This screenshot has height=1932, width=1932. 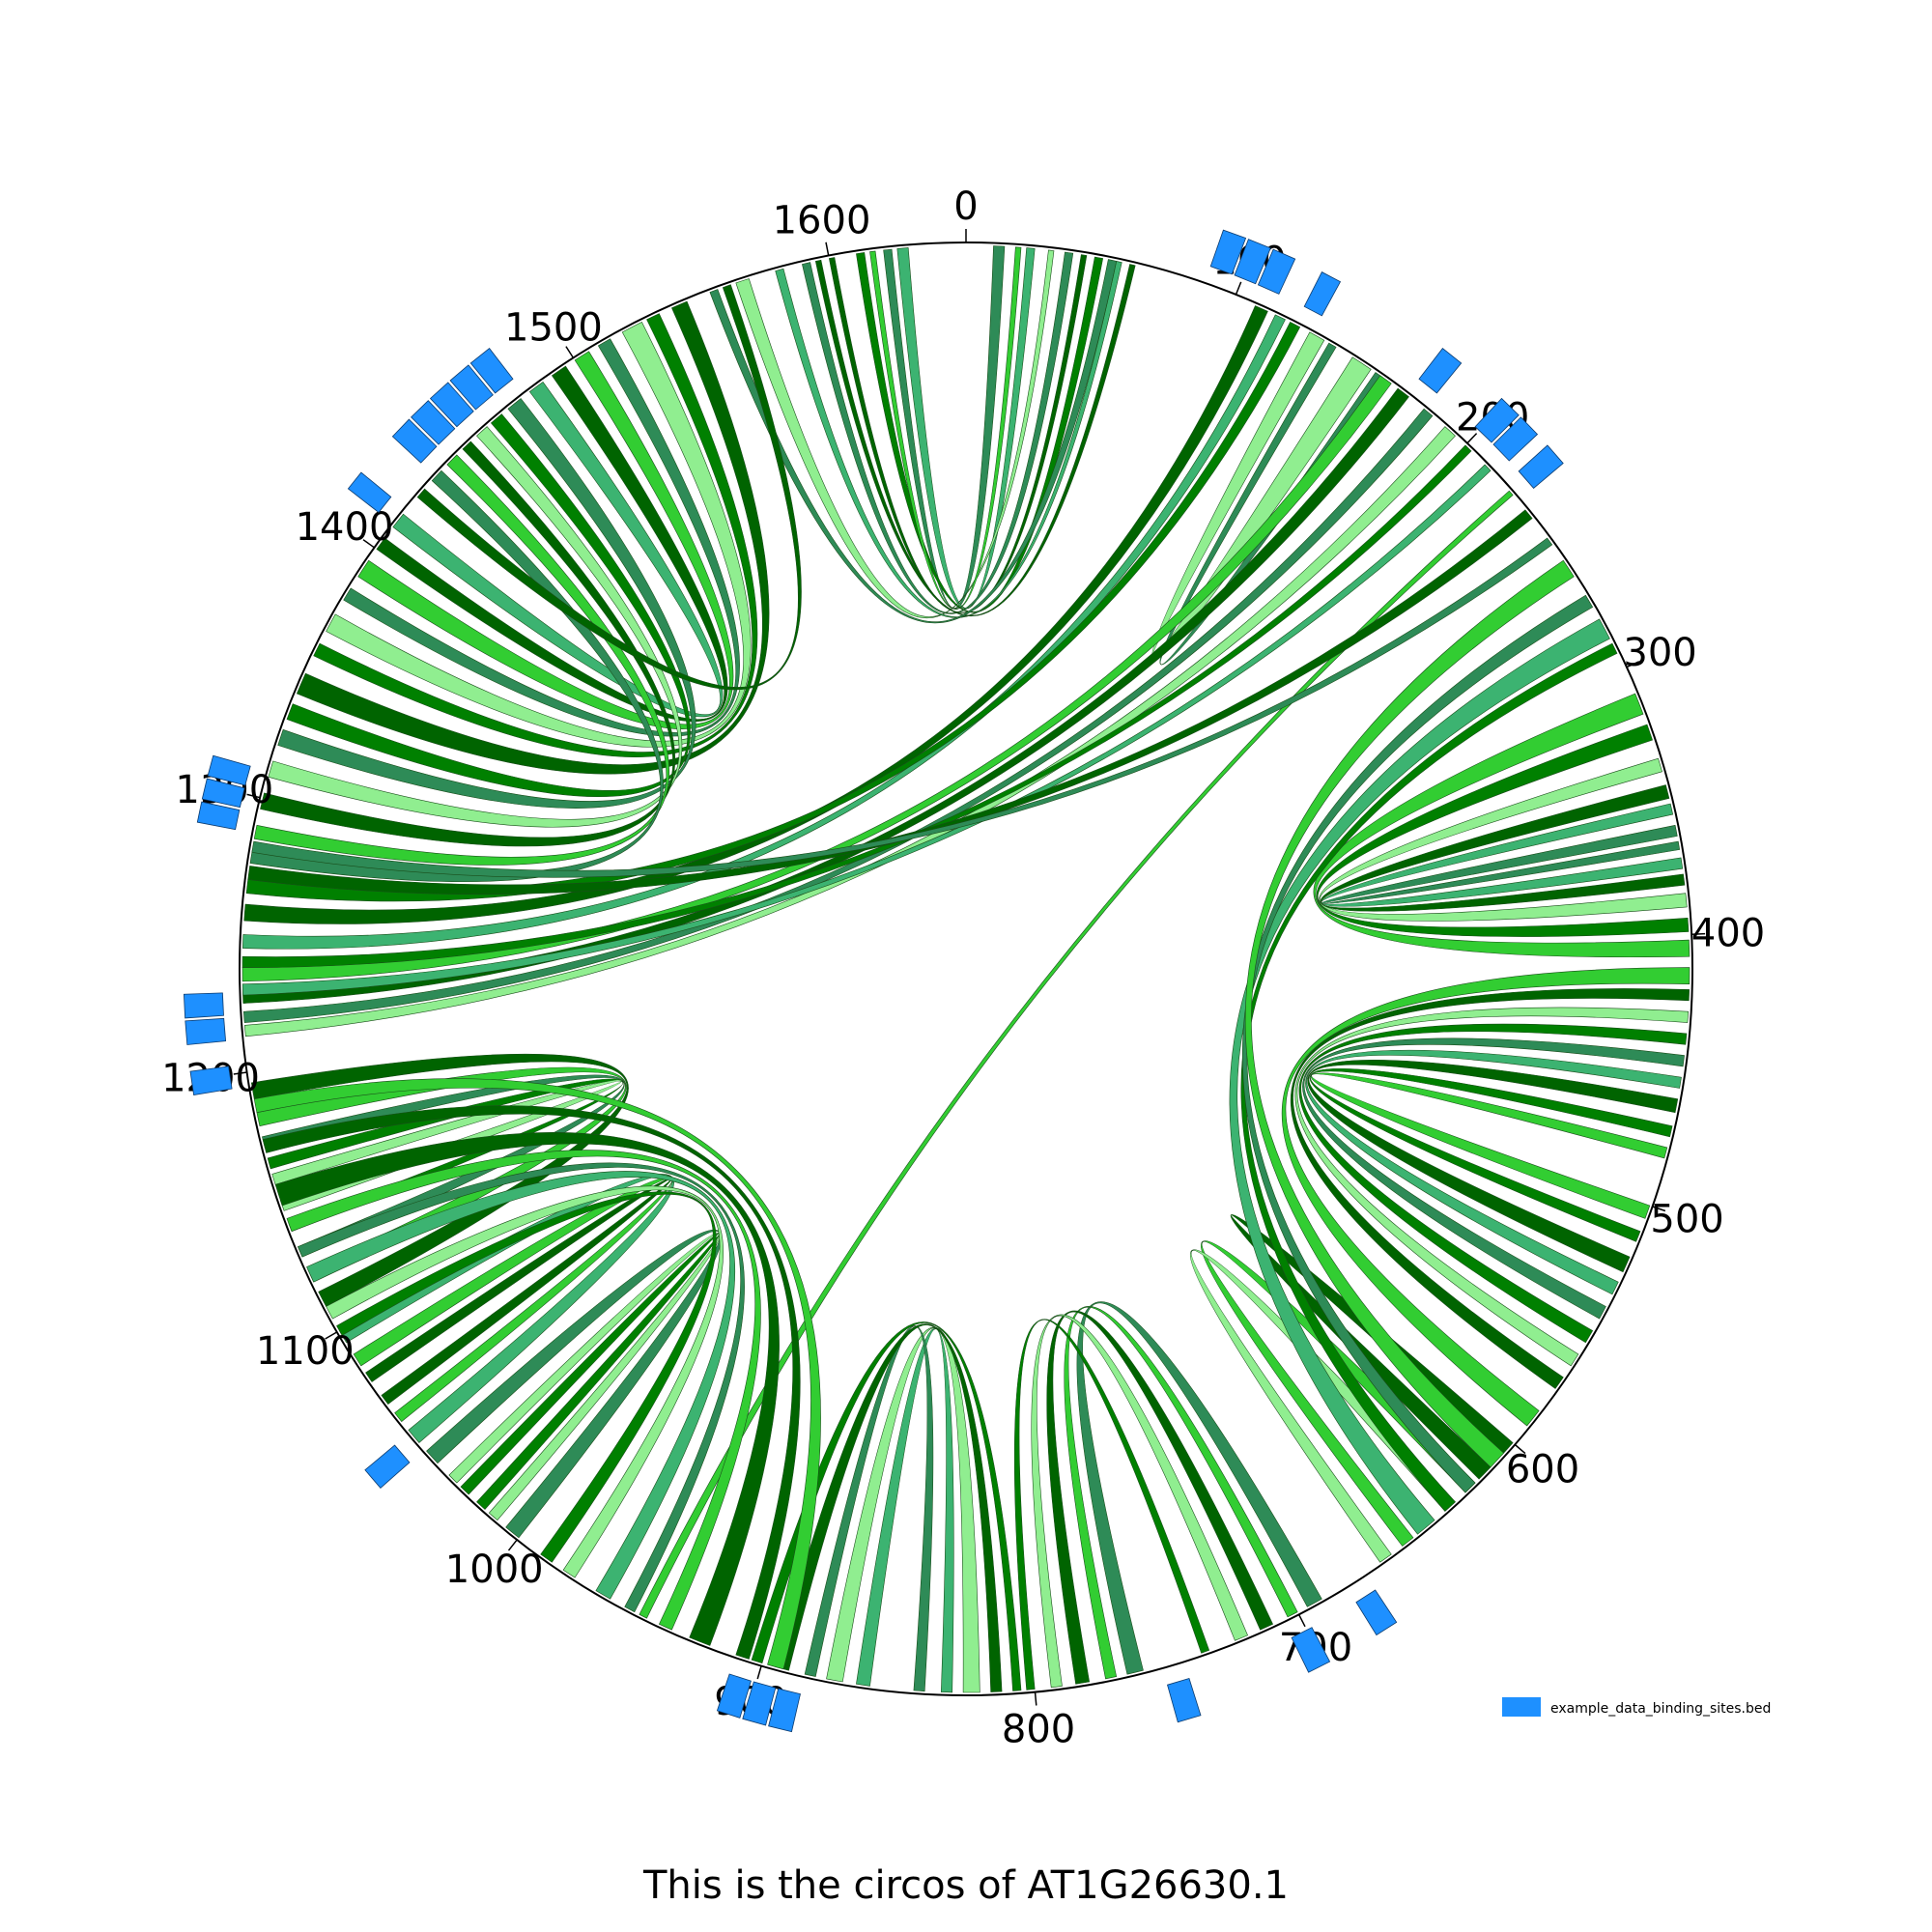 What do you see at coordinates (345, 527) in the screenshot?
I see `tick-label: 1400` at bounding box center [345, 527].